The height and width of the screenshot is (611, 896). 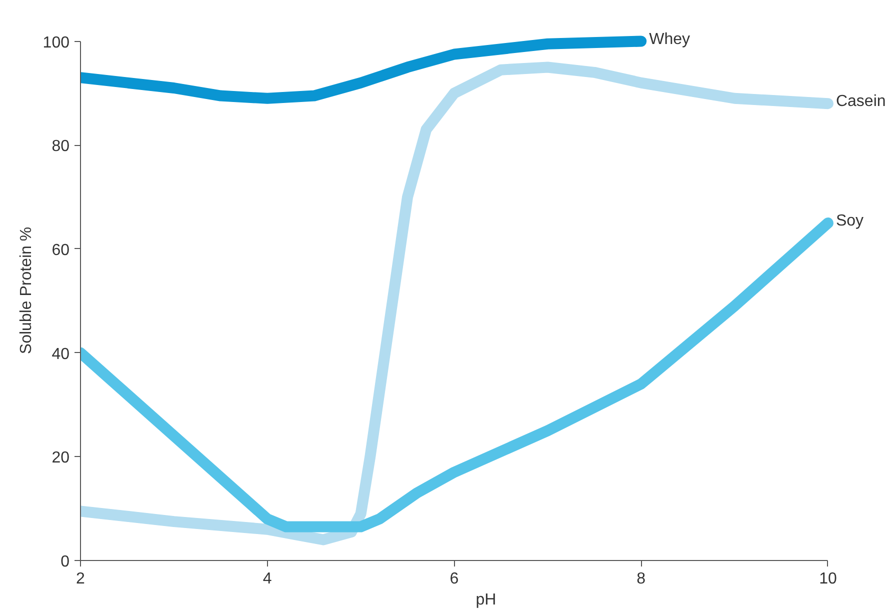 I want to click on y-axis-title: Soluble Protein %, so click(x=26, y=290).